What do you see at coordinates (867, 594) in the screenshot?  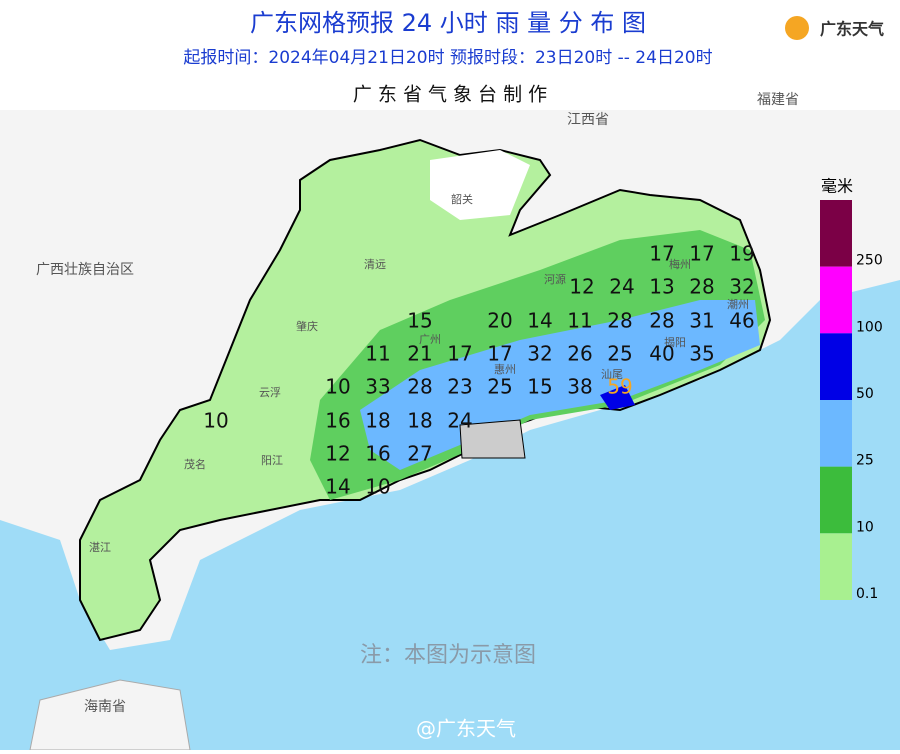 I see `legend-label: 0.1` at bounding box center [867, 594].